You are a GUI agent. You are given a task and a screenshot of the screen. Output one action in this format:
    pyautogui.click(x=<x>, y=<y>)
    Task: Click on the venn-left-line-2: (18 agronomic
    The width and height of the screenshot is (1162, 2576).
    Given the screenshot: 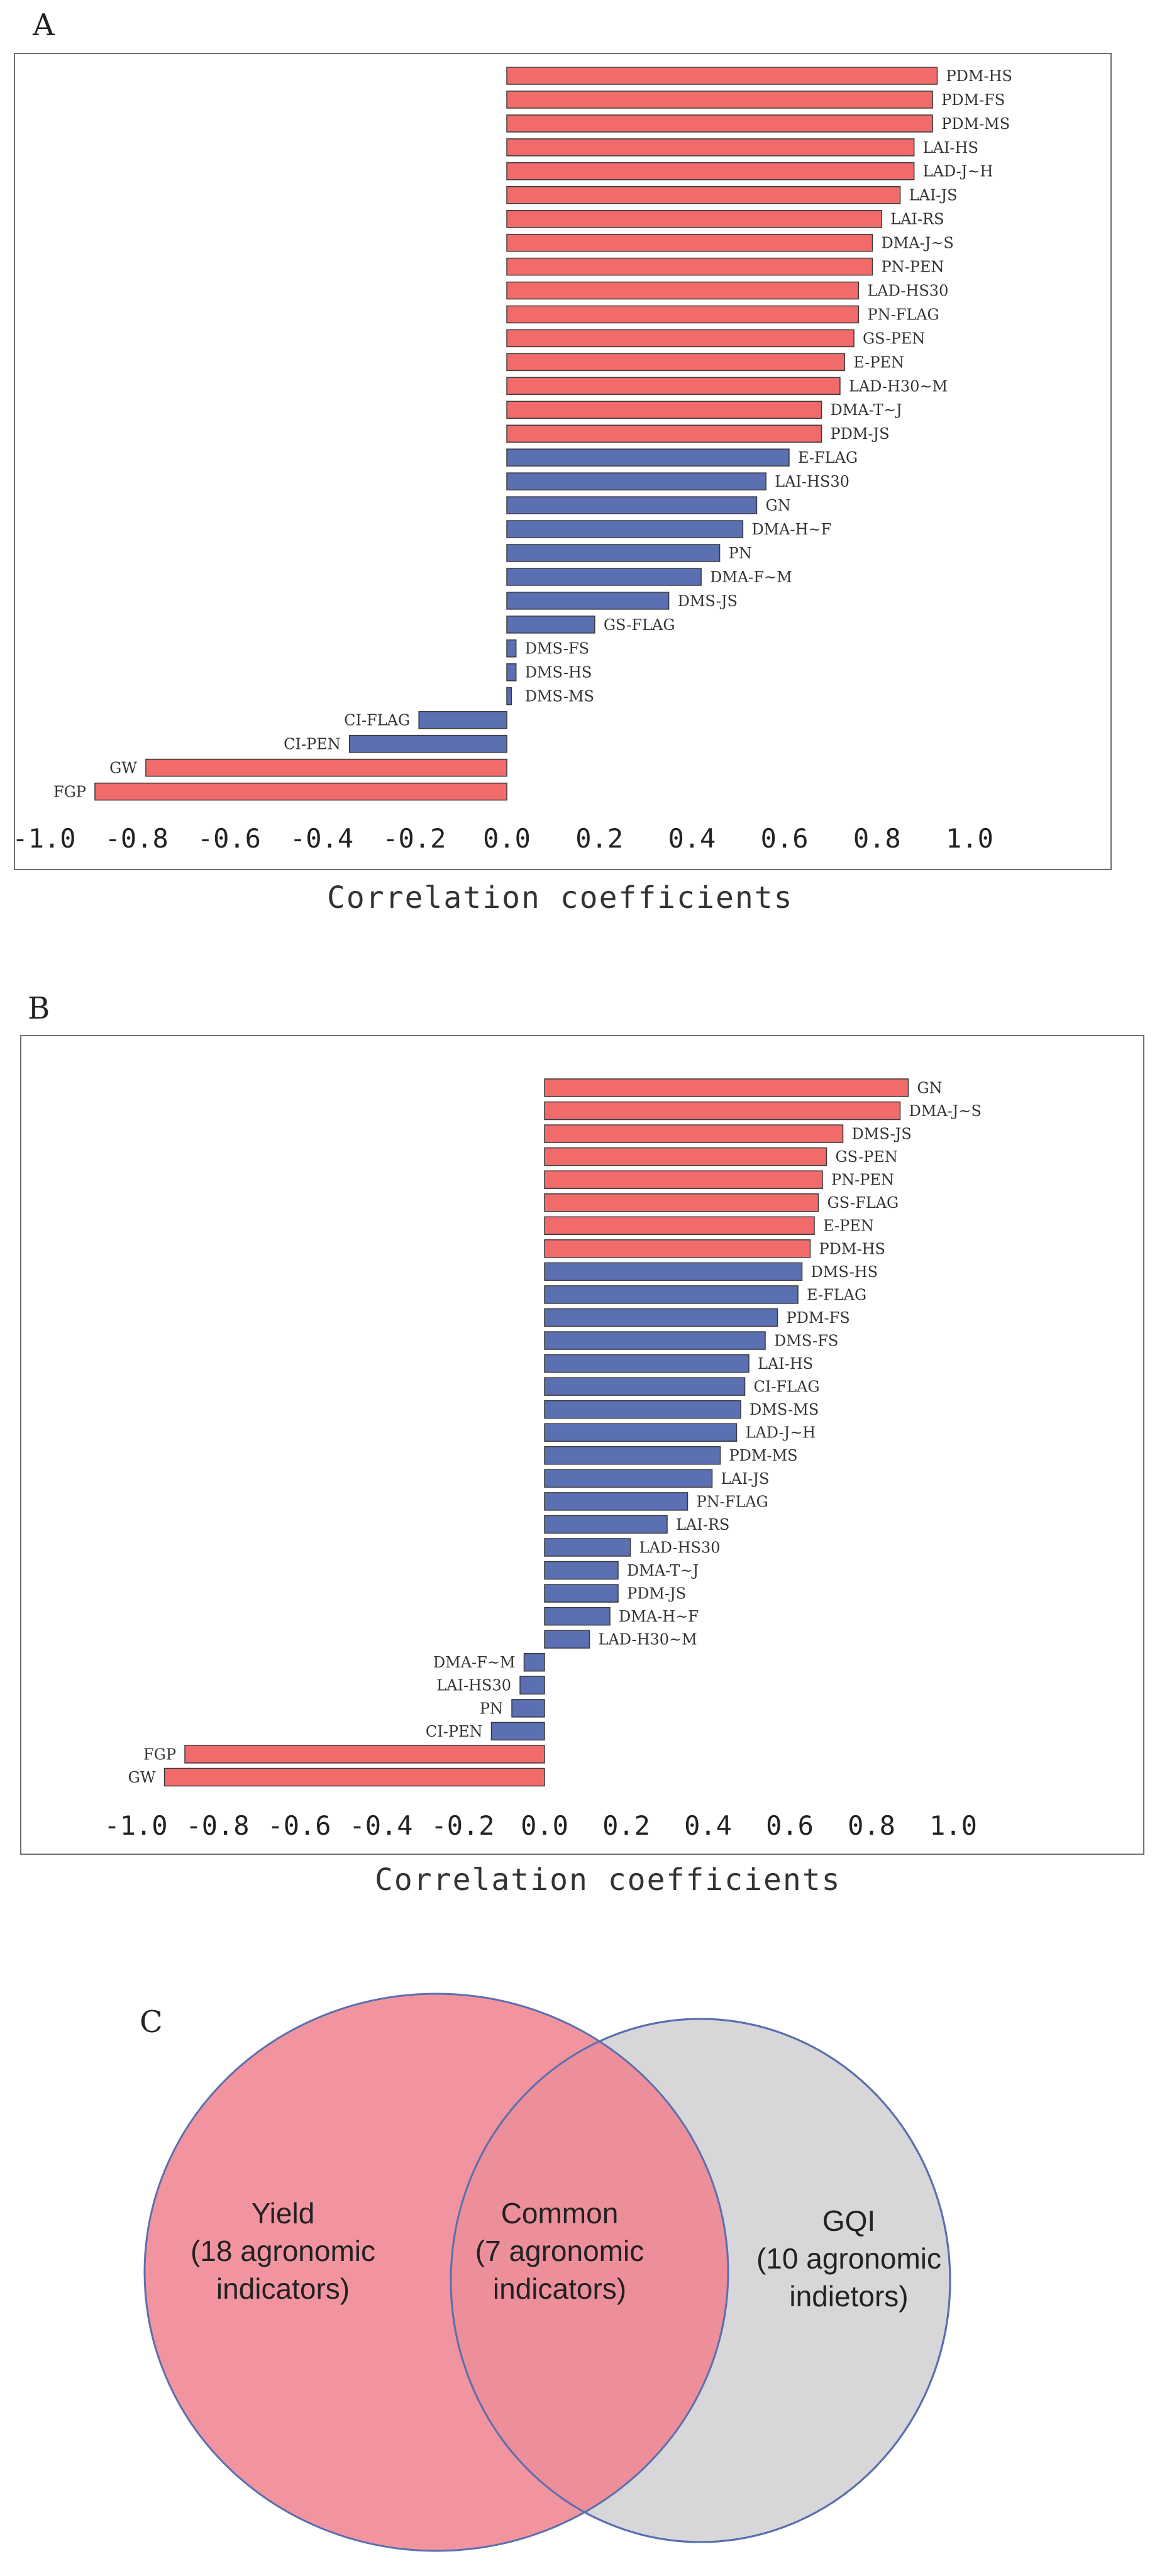 What is the action you would take?
    pyautogui.click(x=283, y=2251)
    